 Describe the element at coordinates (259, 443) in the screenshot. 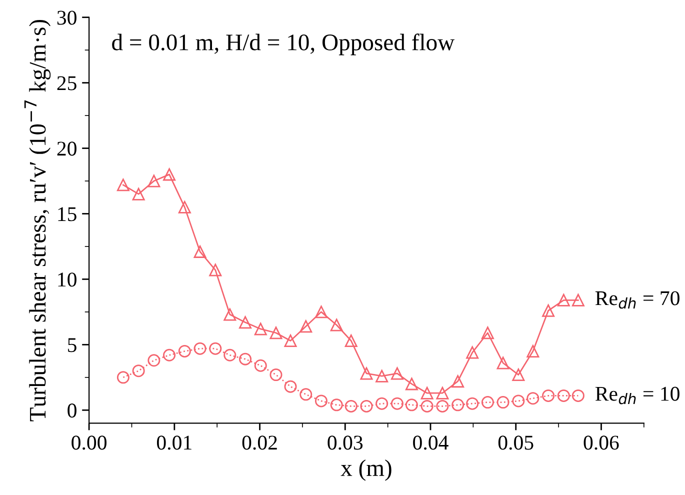

I see `x-tick-label: 0.02` at that location.